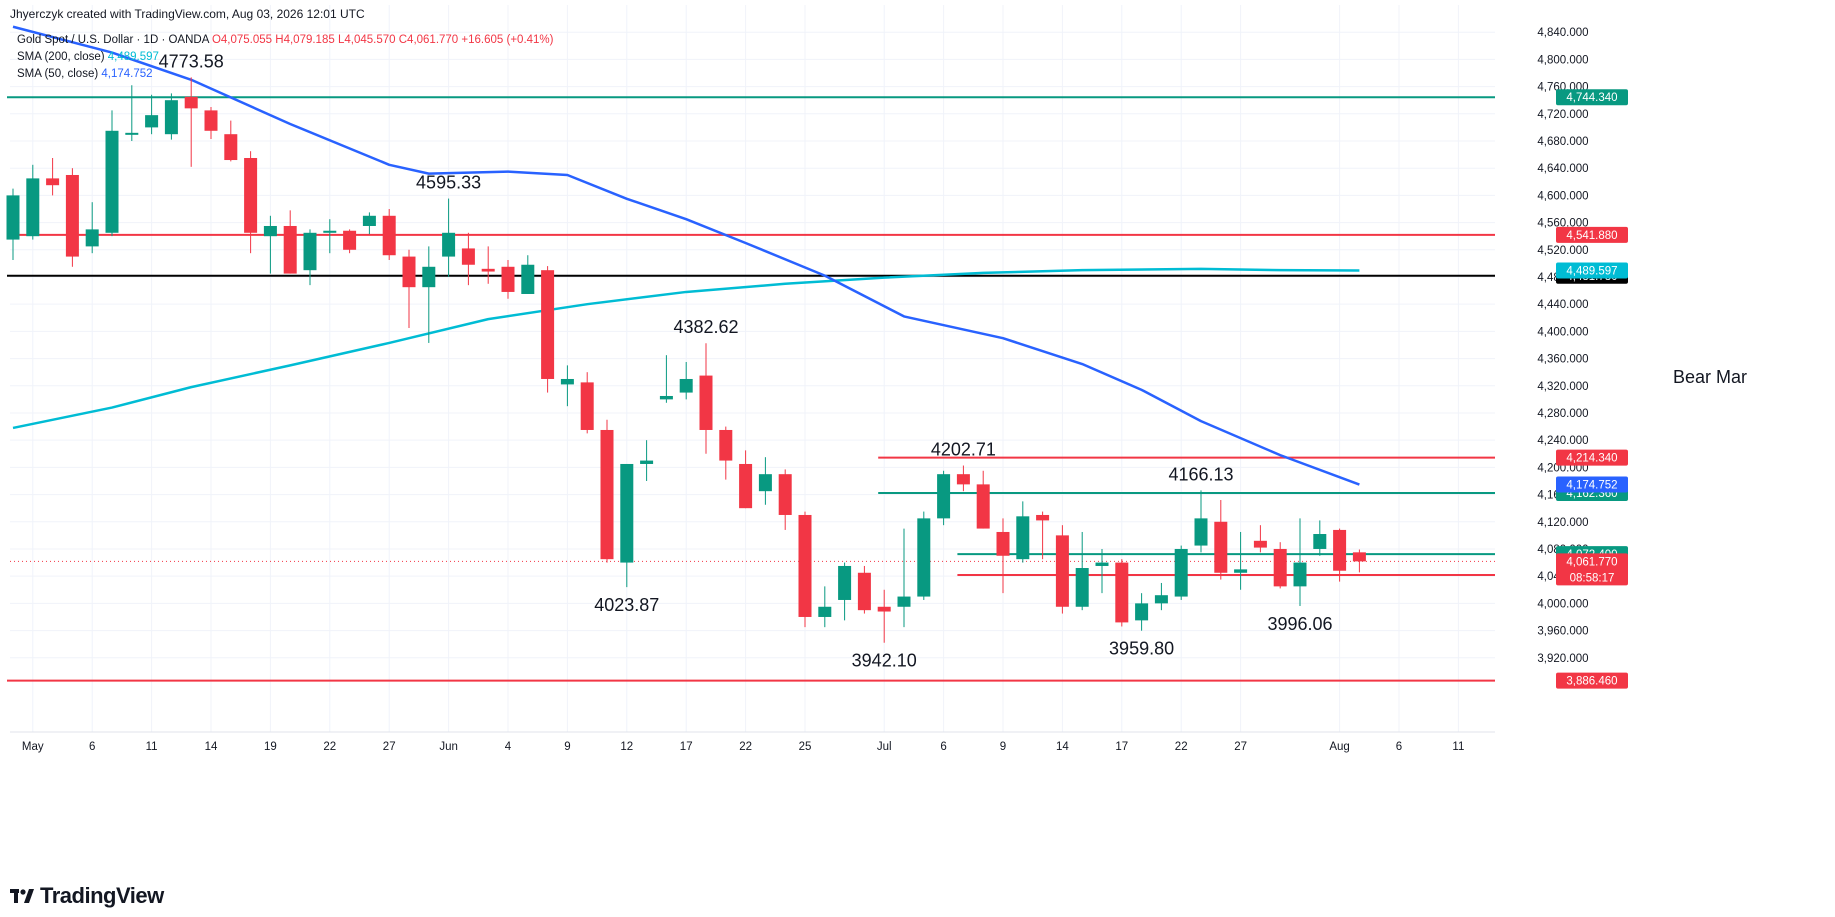  I want to click on y-tick-label: 4,240.000, so click(1562, 441).